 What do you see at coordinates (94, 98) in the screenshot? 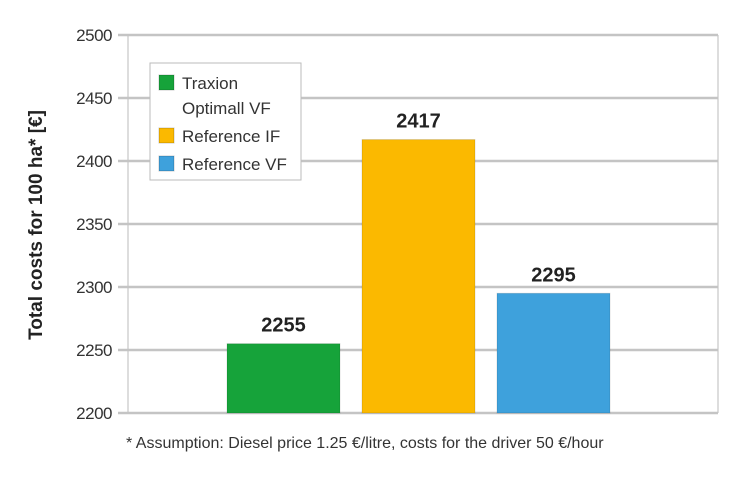
I see `y-tick-label: 2450` at bounding box center [94, 98].